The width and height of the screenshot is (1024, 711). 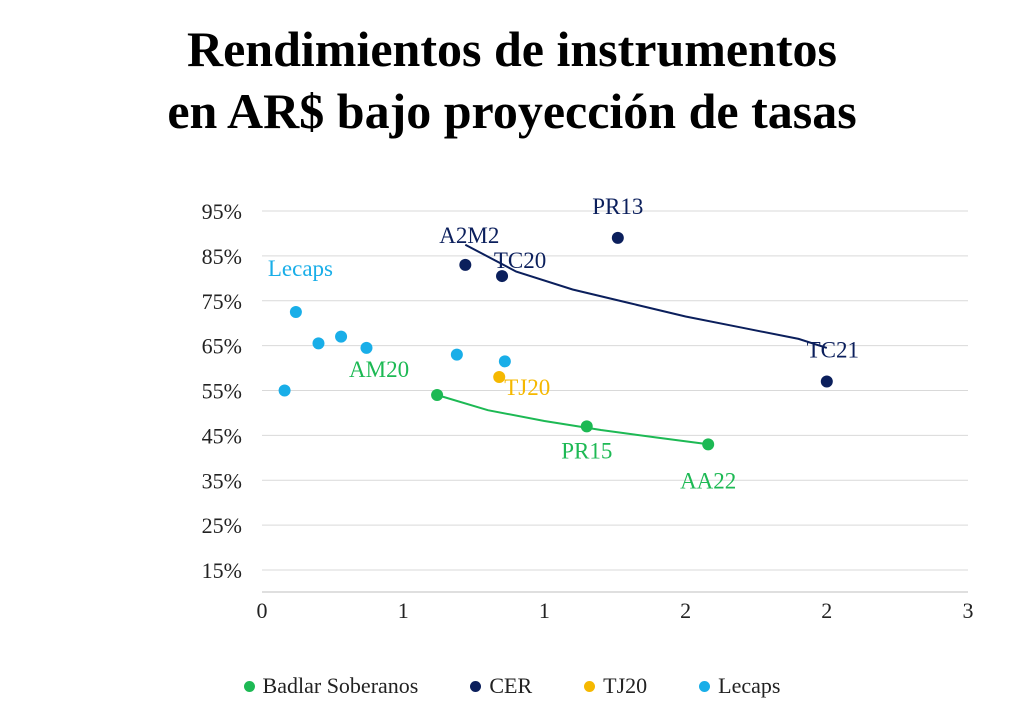 I want to click on legend-item: Badlar Soberanos, so click(x=331, y=686).